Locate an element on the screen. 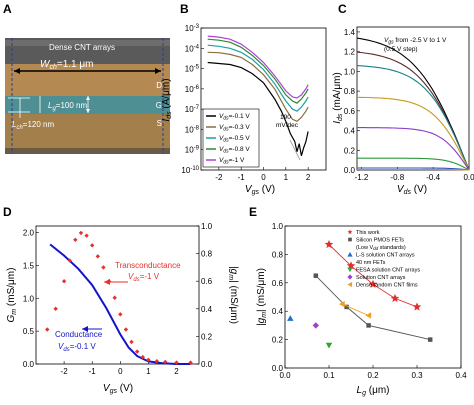 This screenshot has height=405, width=474. panel-d-right-ytick-label: 0.8 is located at coordinates (207, 254).